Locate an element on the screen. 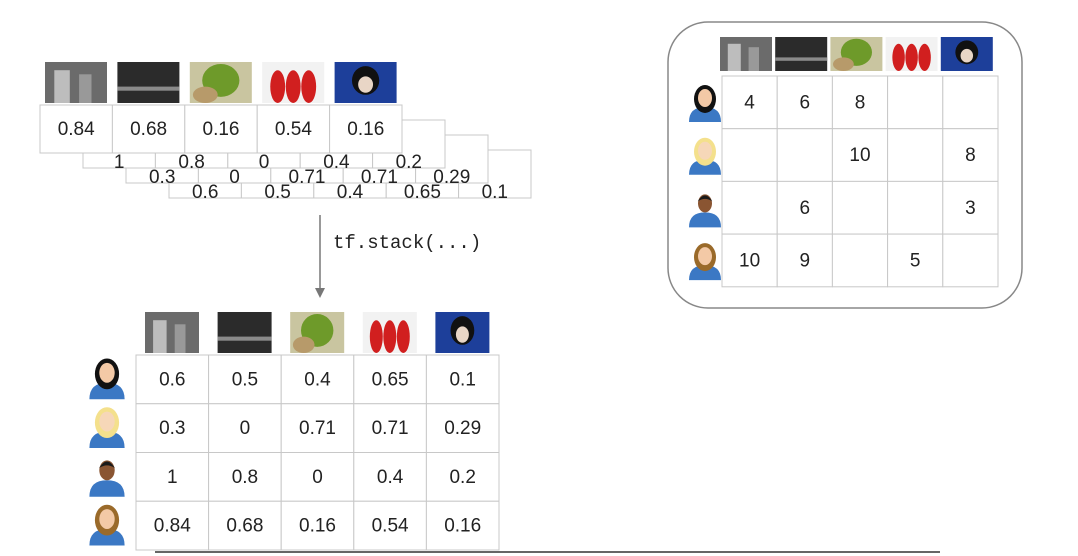 The width and height of the screenshot is (1078, 556). dense-value: 0.8 is located at coordinates (245, 477).